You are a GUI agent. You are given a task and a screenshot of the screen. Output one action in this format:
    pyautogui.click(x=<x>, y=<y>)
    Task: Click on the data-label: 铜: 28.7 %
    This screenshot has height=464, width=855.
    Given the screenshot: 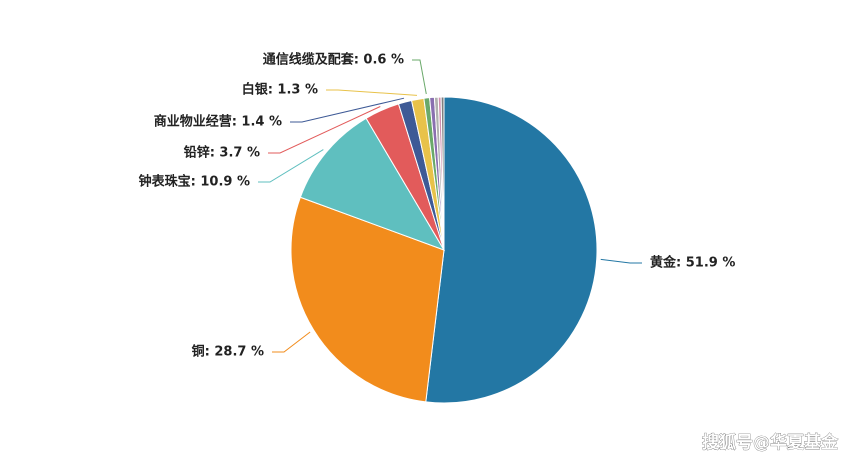 What is the action you would take?
    pyautogui.click(x=227, y=352)
    